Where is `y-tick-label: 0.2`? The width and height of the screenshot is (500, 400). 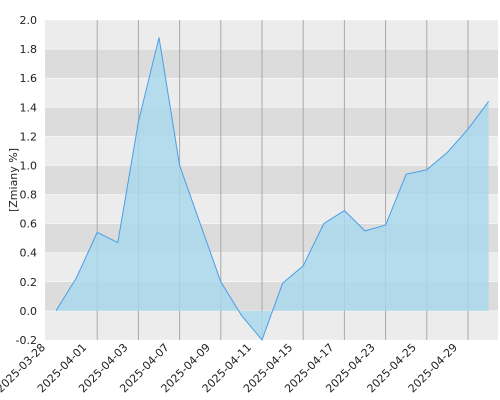 y-tick-label: 0.2 is located at coordinates (29, 282).